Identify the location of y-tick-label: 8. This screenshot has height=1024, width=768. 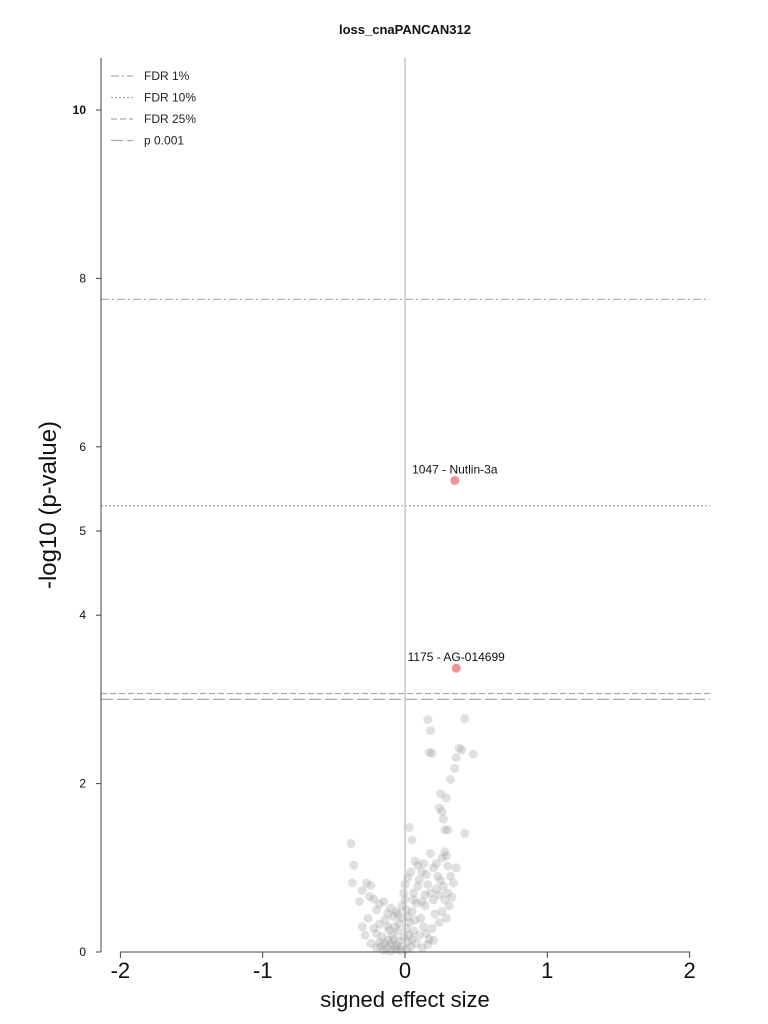
(82, 278).